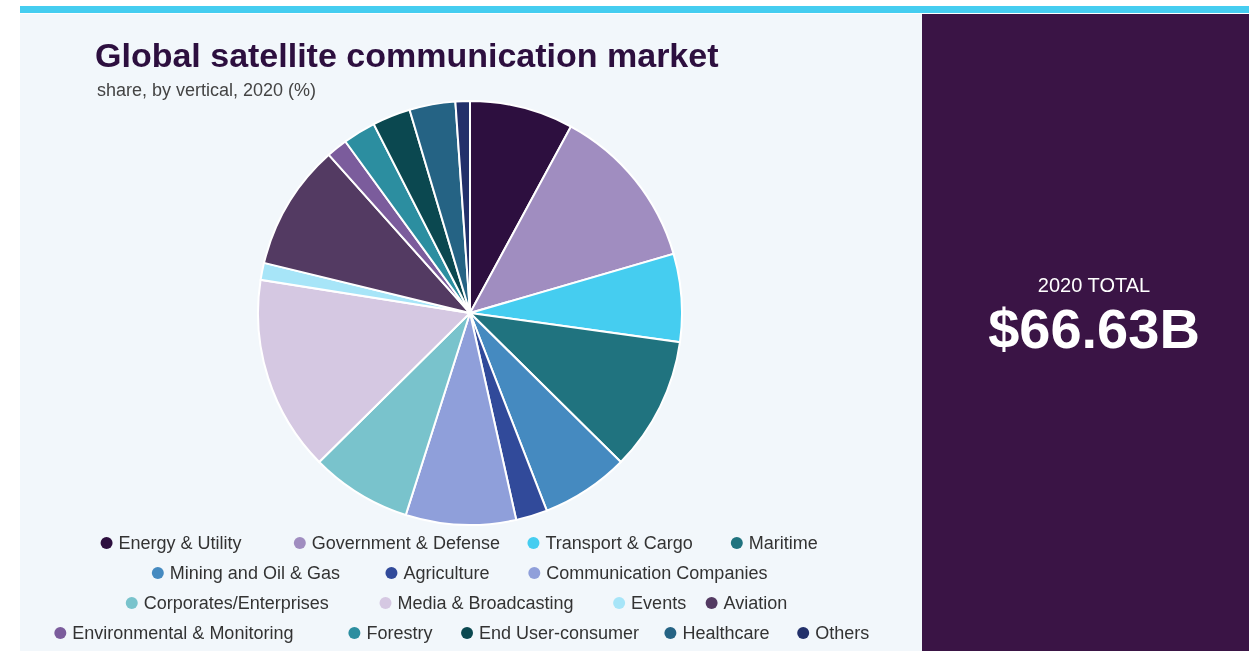  Describe the element at coordinates (559, 633) in the screenshot. I see `legend-label: End User-consumer` at that location.